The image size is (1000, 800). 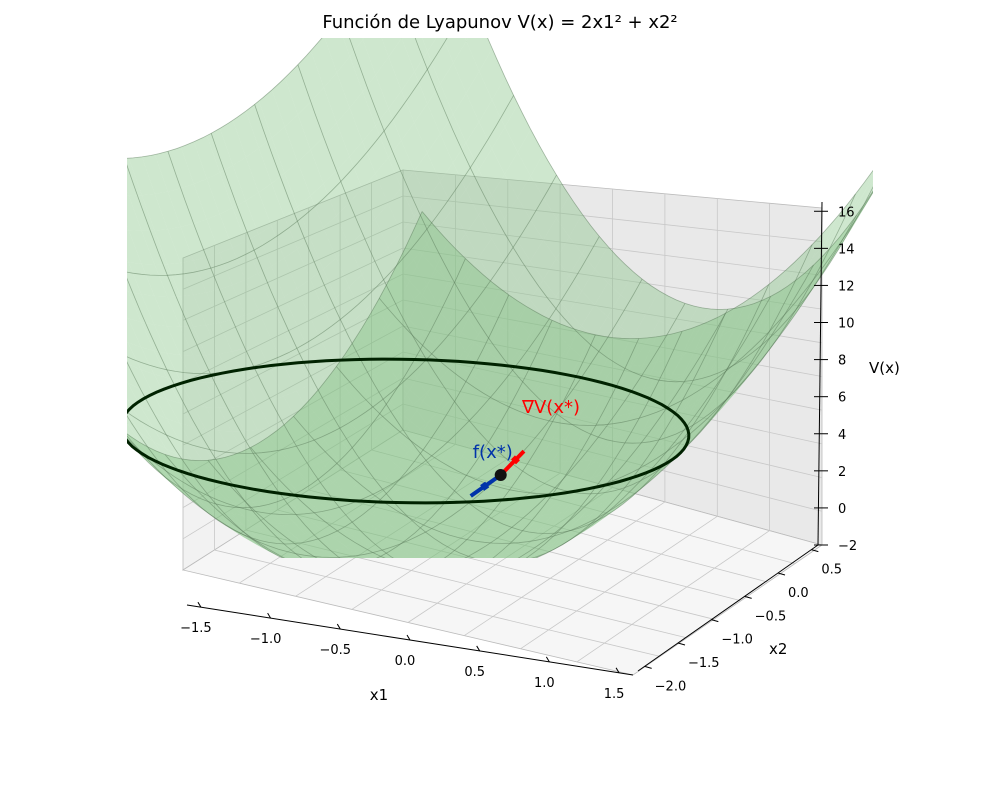 What do you see at coordinates (544, 683) in the screenshot?
I see `x-tick-label: 1.0` at bounding box center [544, 683].